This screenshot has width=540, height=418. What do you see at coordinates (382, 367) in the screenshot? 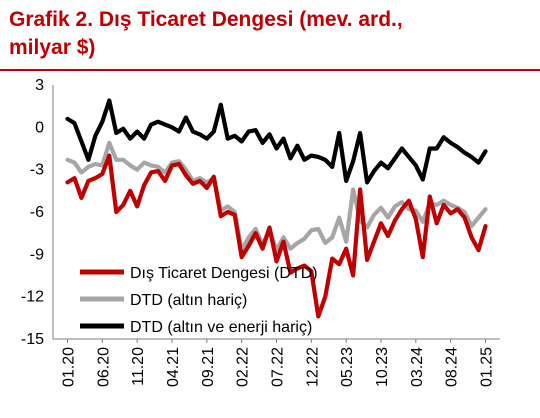
I see `x-tick-label: 10.23` at bounding box center [382, 367].